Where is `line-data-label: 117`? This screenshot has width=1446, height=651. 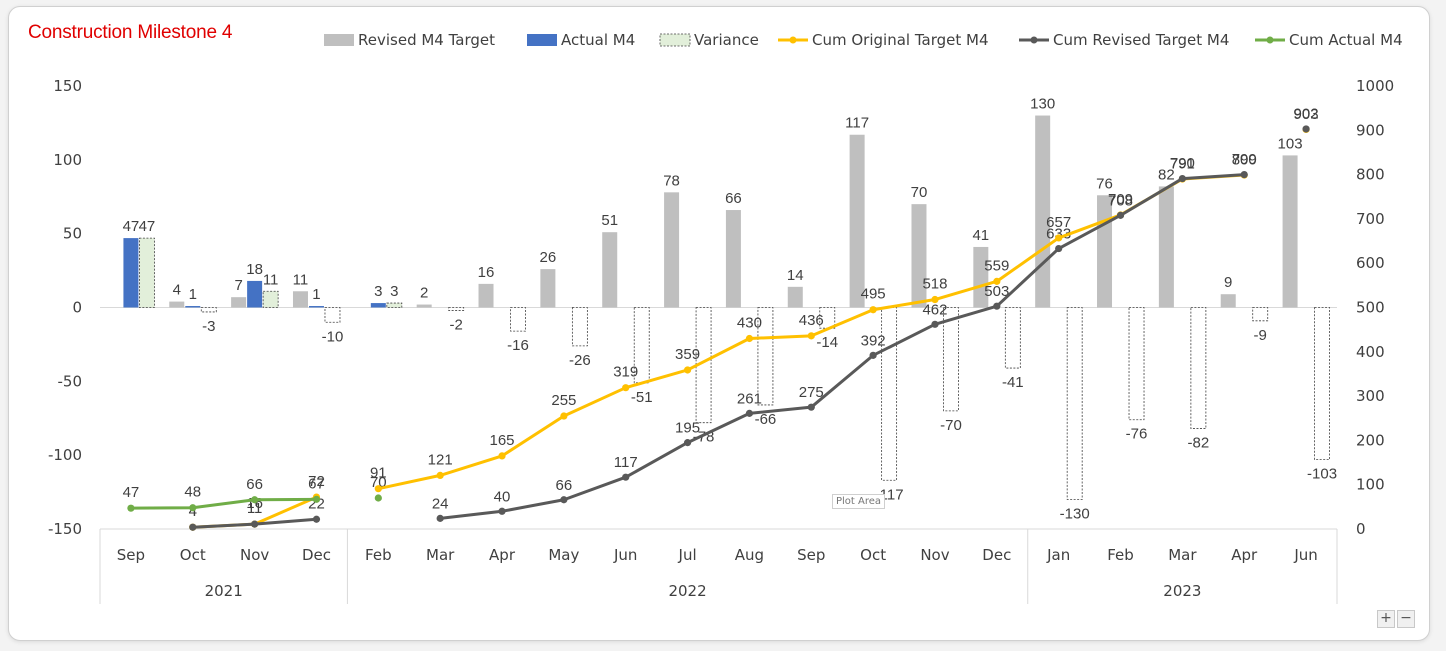 line-data-label: 117 is located at coordinates (626, 462).